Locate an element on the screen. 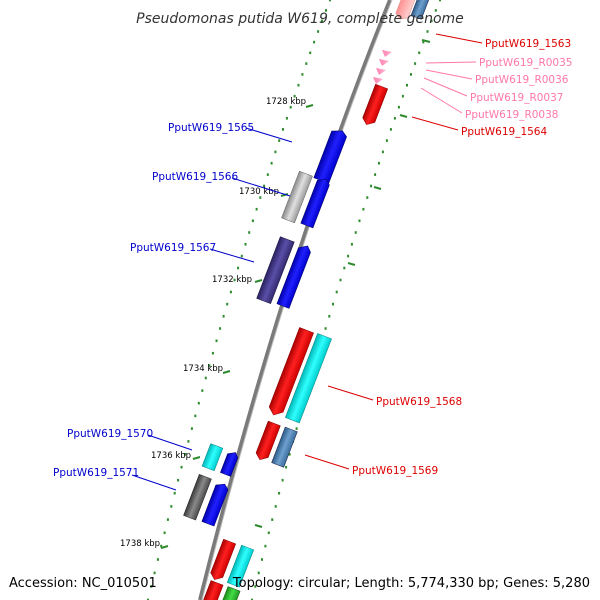 Image resolution: width=600 pixels, height=600 pixels. tick-label: 1728 kbp is located at coordinates (286, 102).